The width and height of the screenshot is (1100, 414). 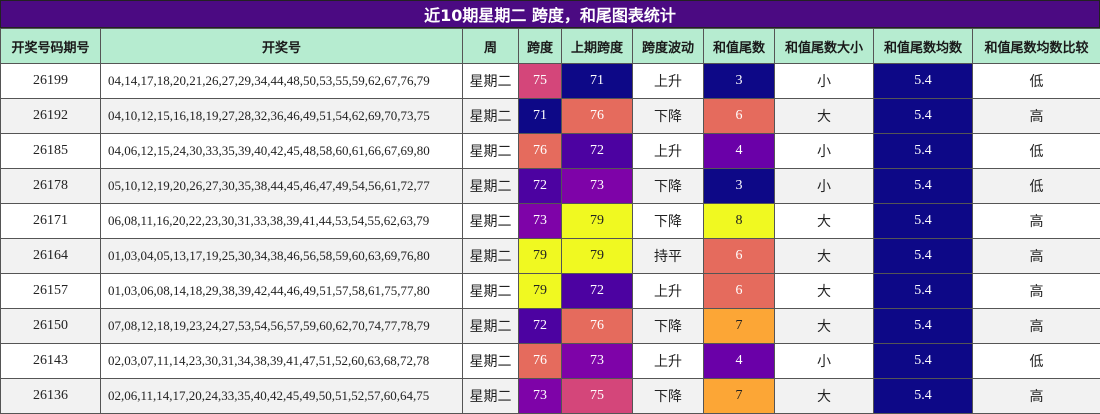 I want to click on cell-issue: 26178, so click(x=51, y=186).